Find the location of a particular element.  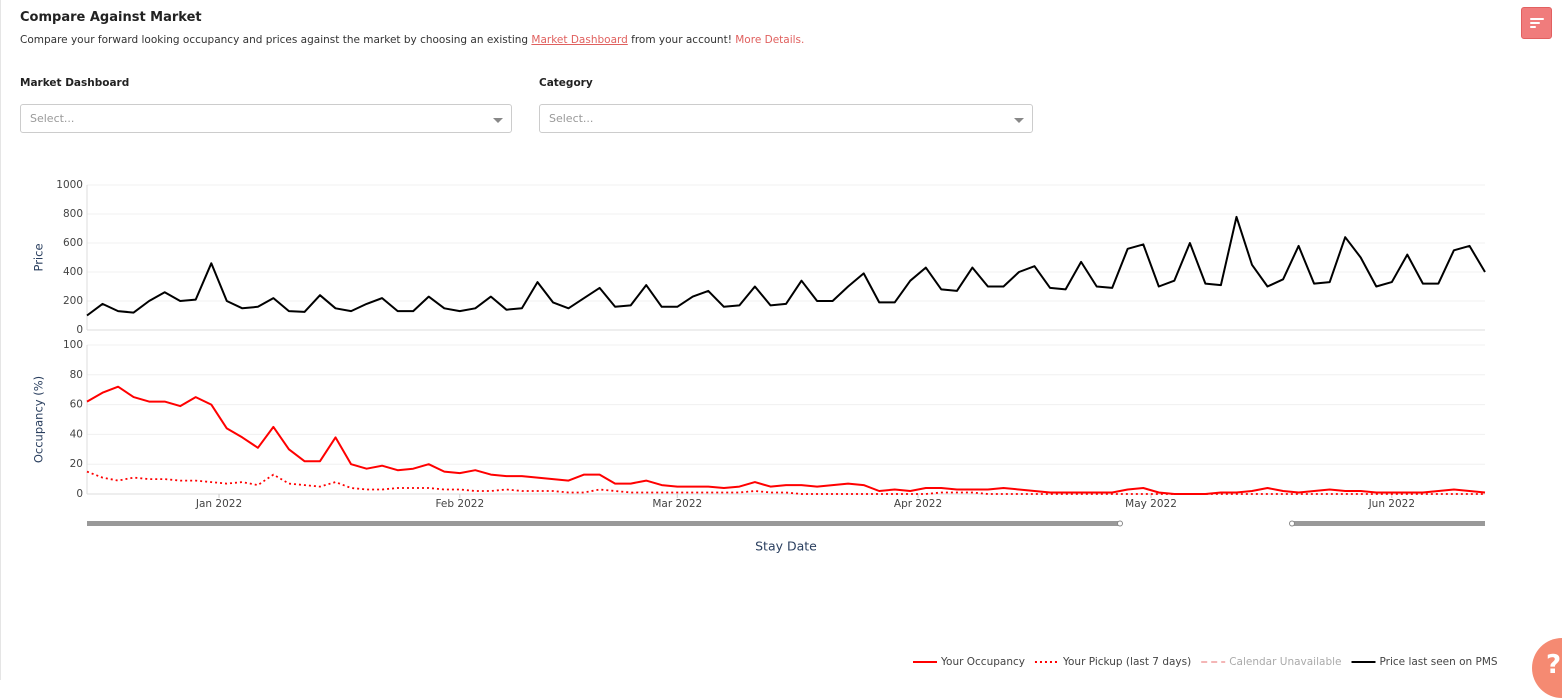

x-tick-label: Jun 2022 is located at coordinates (1391, 504).